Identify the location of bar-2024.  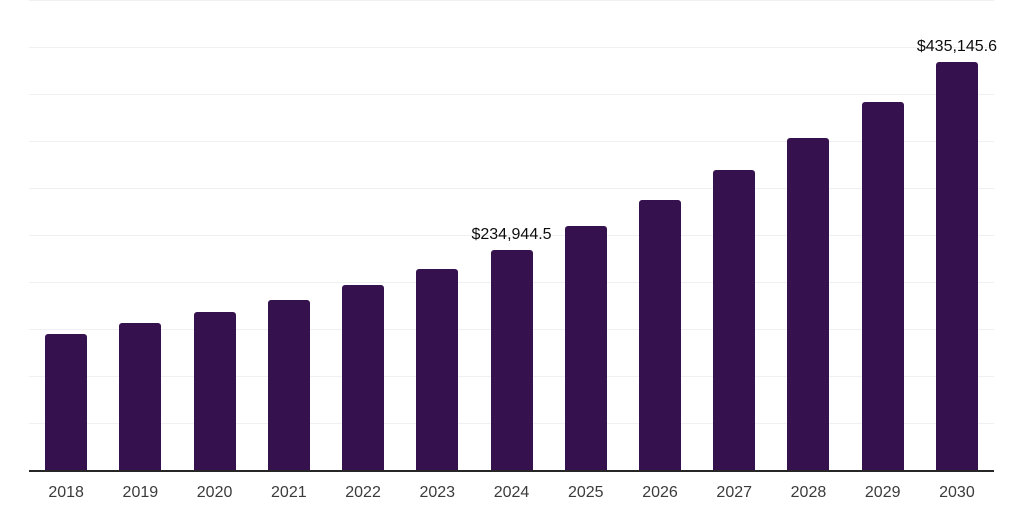
(511, 360).